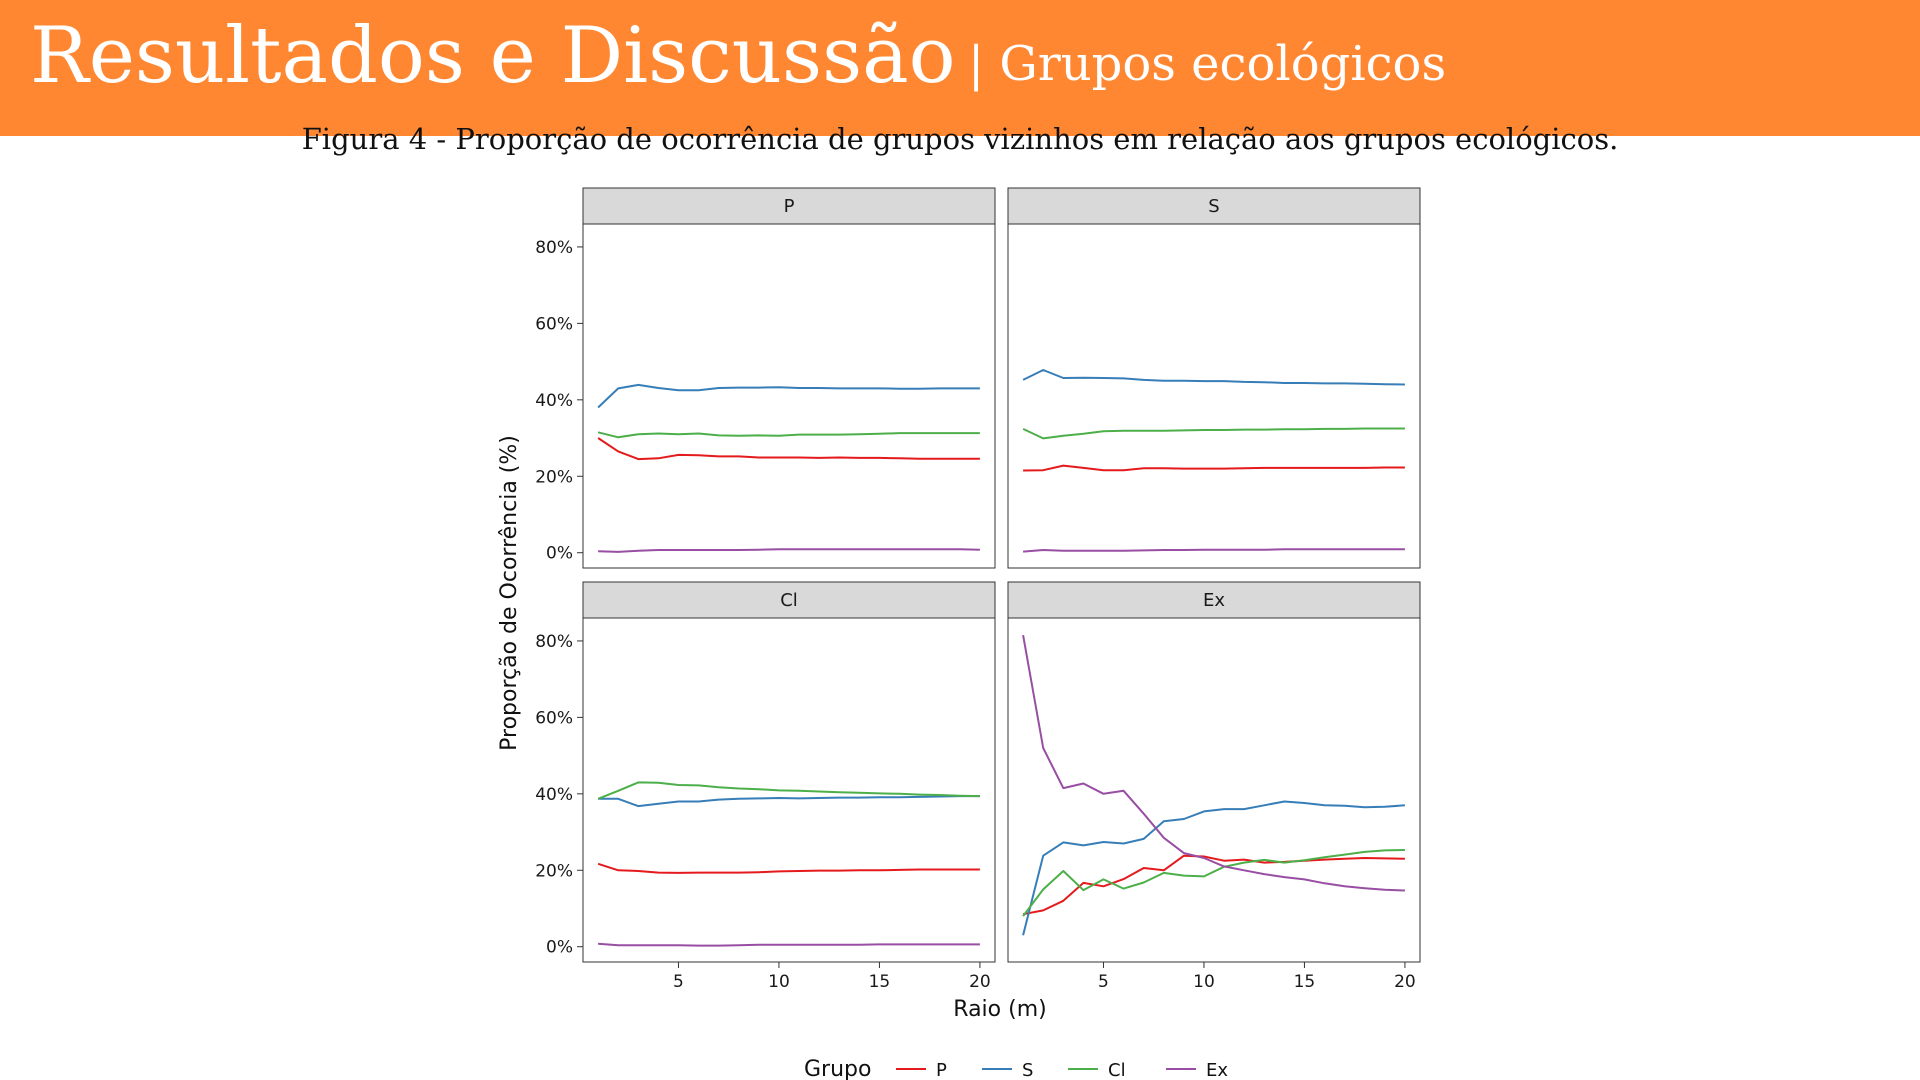  I want to click on x-axis-title: Raio (m), so click(999, 1009).